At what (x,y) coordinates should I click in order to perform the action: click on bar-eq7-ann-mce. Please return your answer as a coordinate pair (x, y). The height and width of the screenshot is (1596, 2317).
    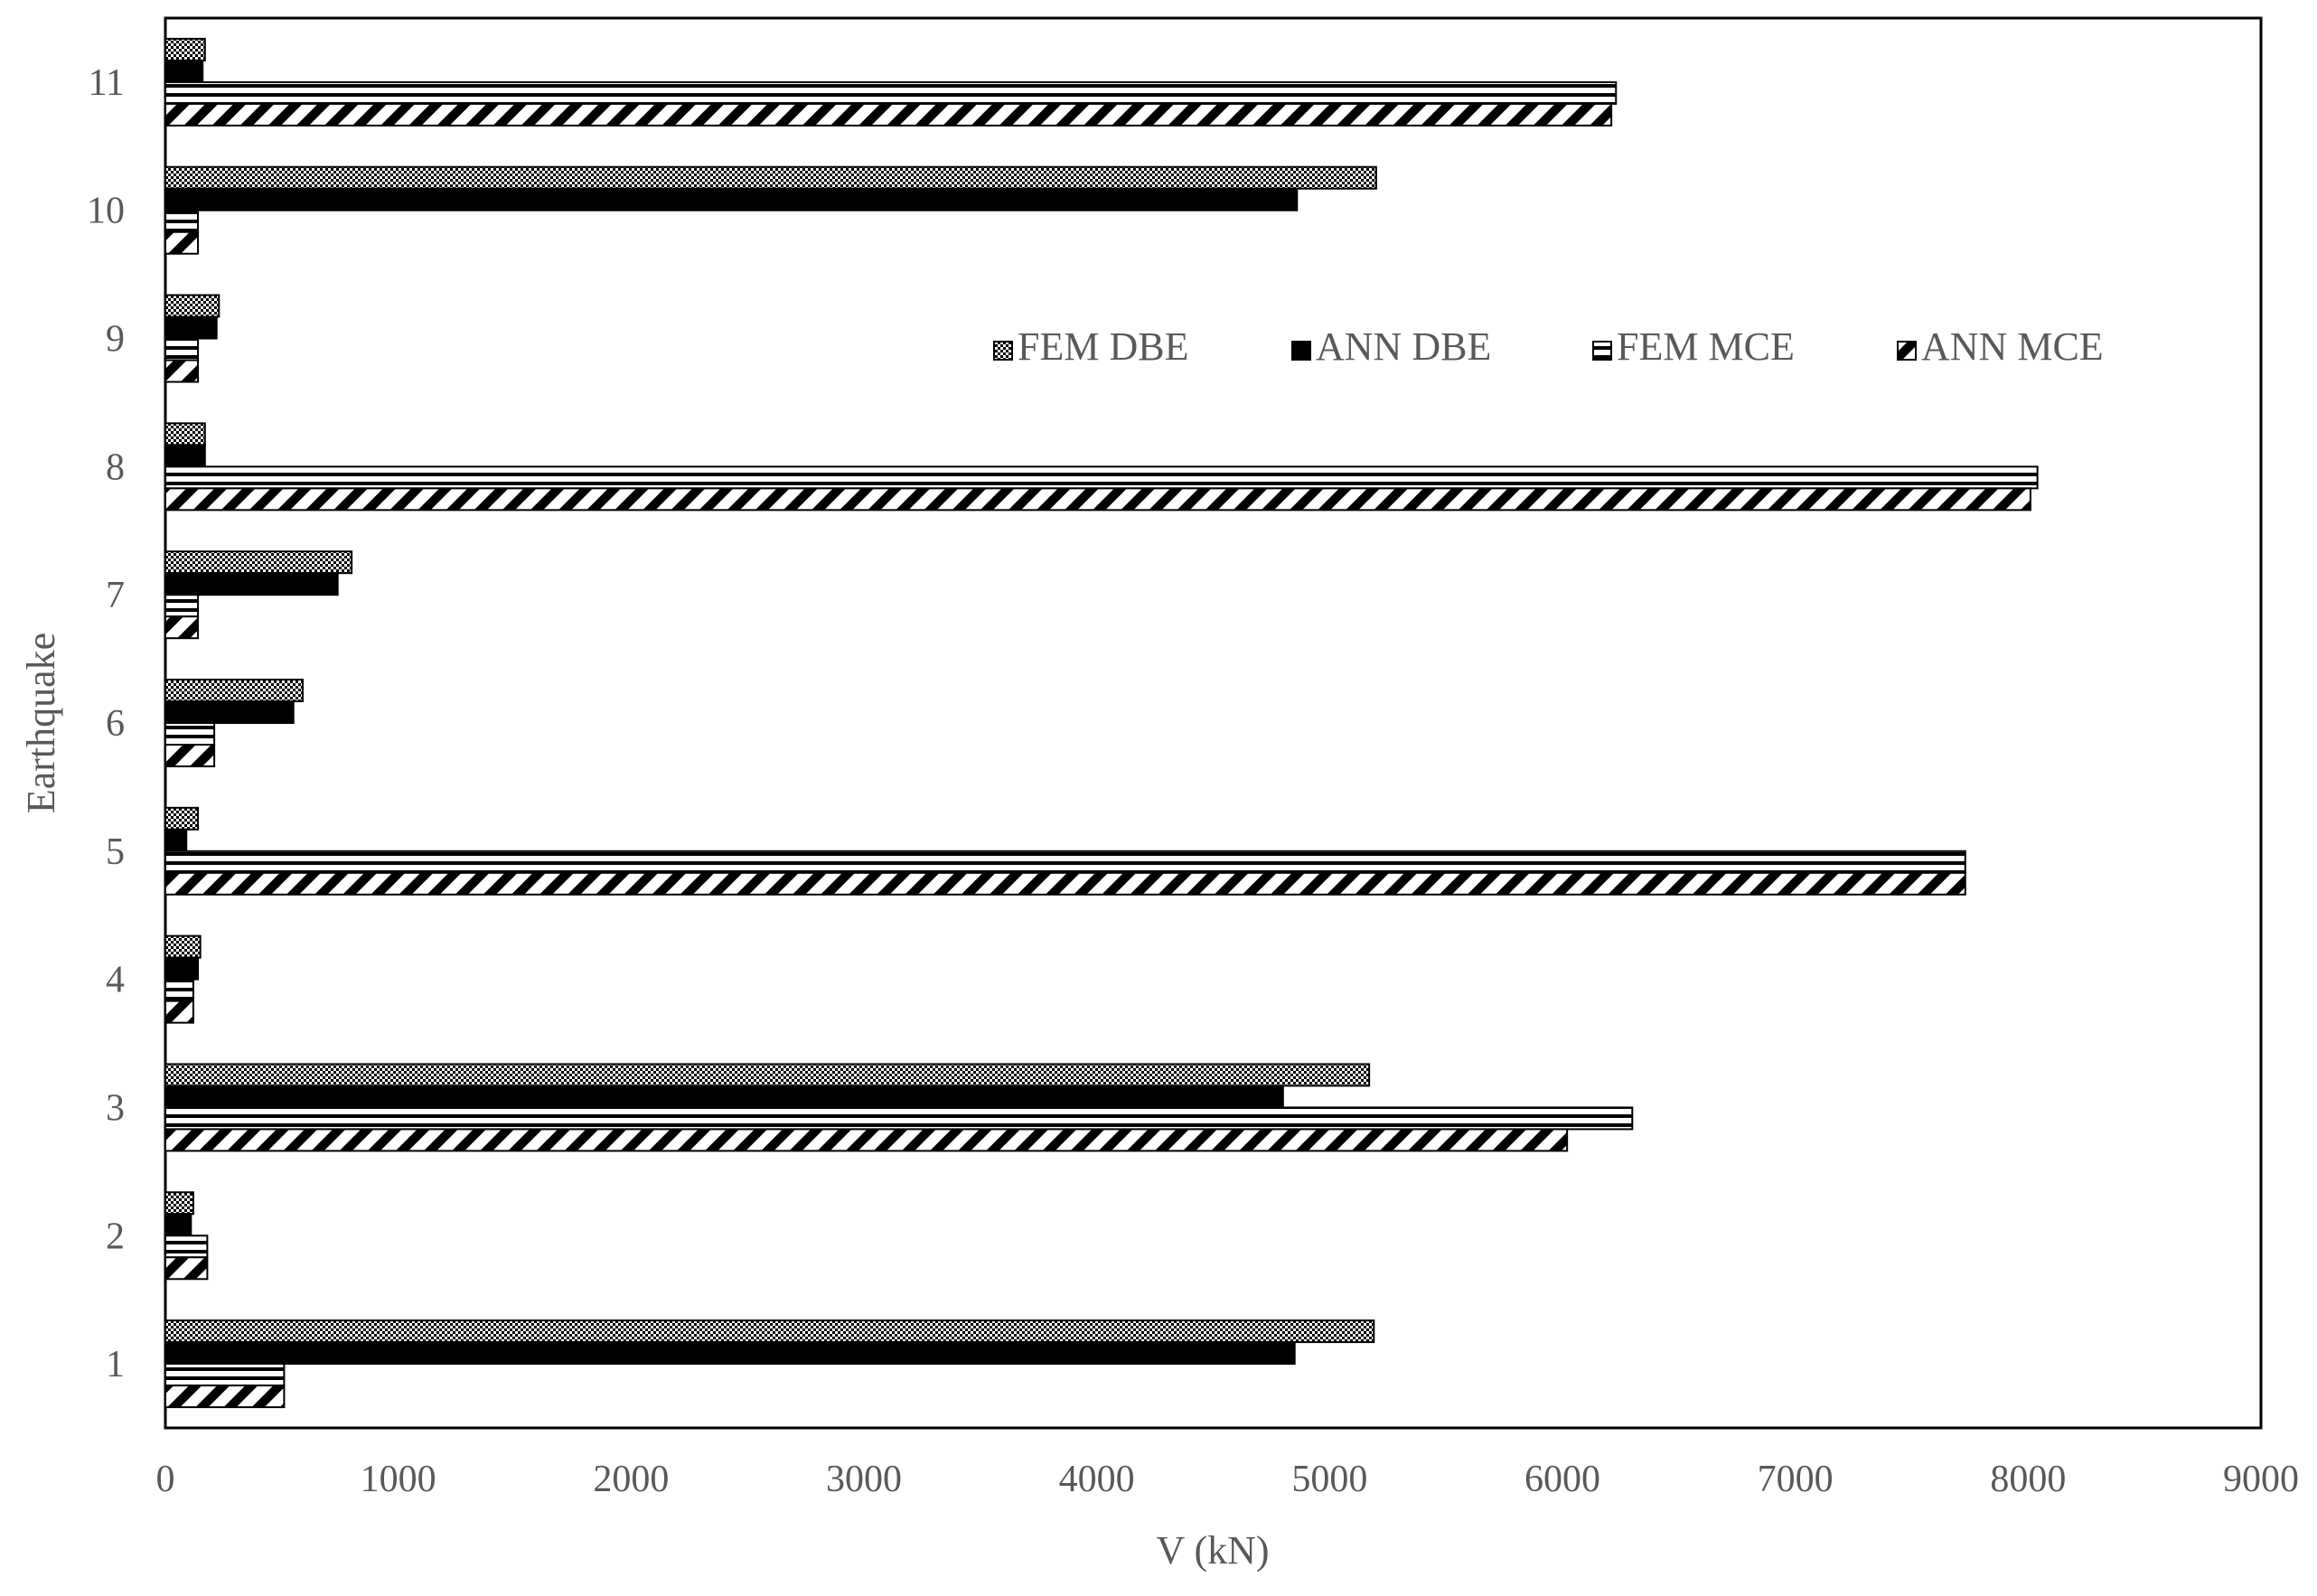
    Looking at the image, I should click on (182, 627).